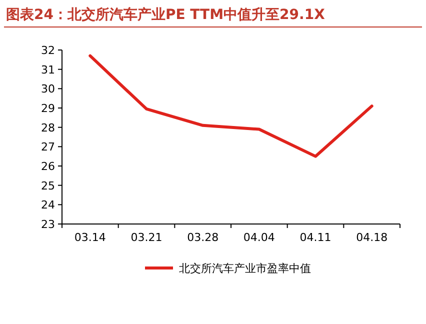  I want to click on y-tick-label: 29, so click(48, 108).